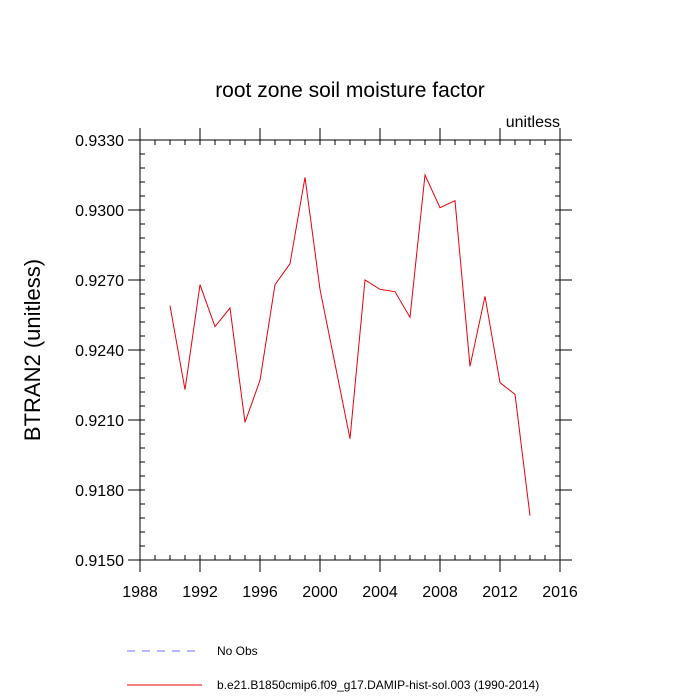  I want to click on x-tick-label: 2008, so click(440, 592).